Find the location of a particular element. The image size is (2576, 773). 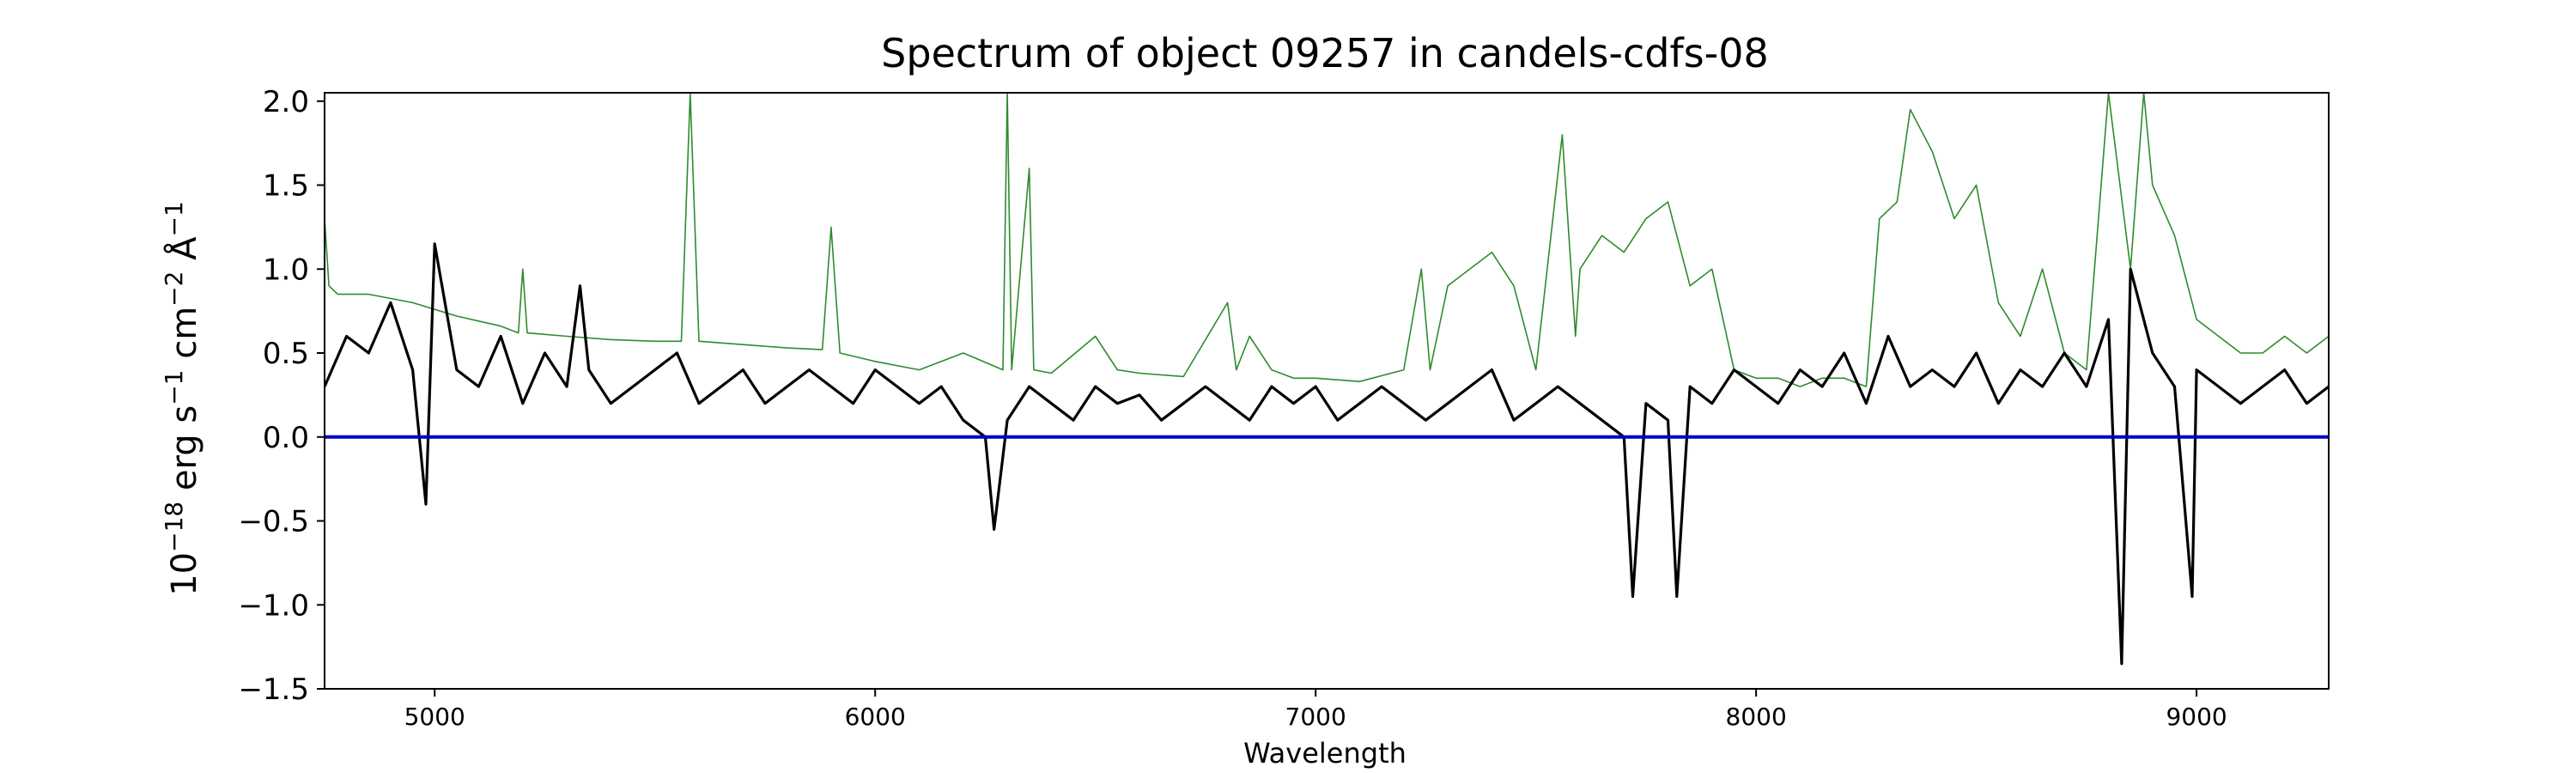

y-axis-label: 10−18 erg s−1 cm−2 Å−1 is located at coordinates (182, 398).